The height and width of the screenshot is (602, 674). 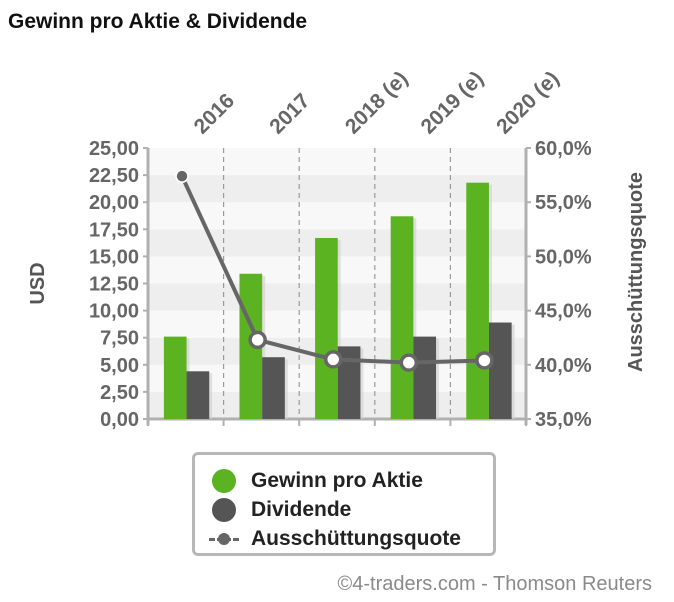 I want to click on legend-dividend-label: Dividende, so click(x=301, y=509).